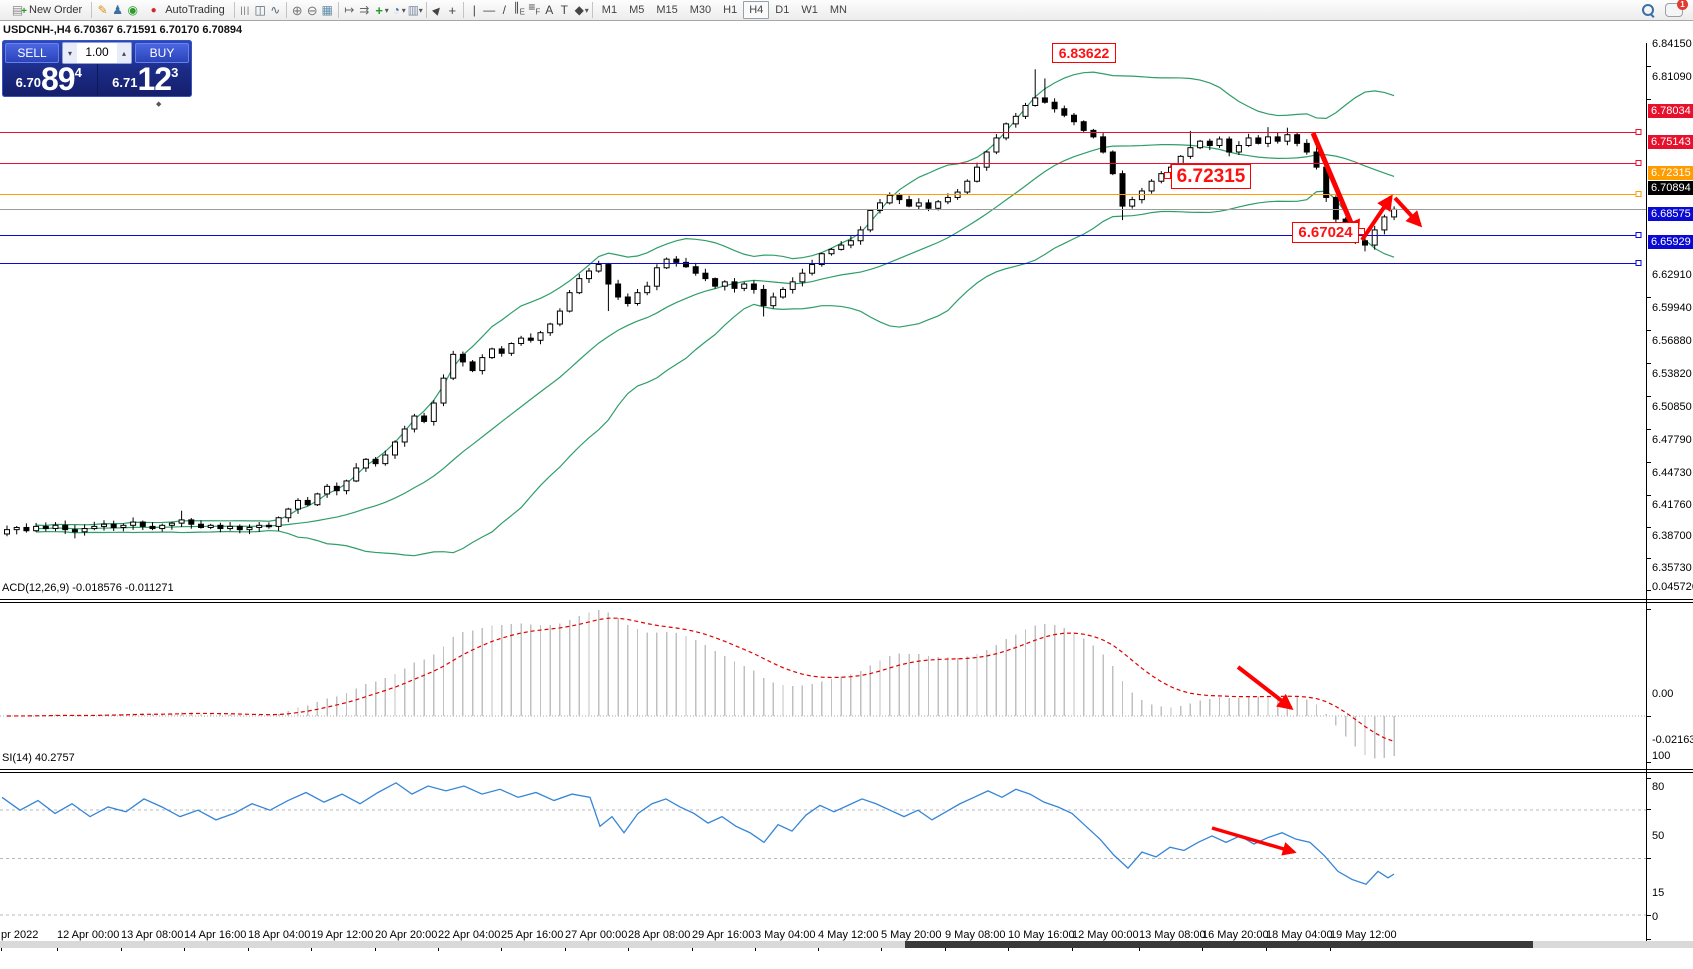  I want to click on auto-scroll-icon: ⇉, so click(364, 9).